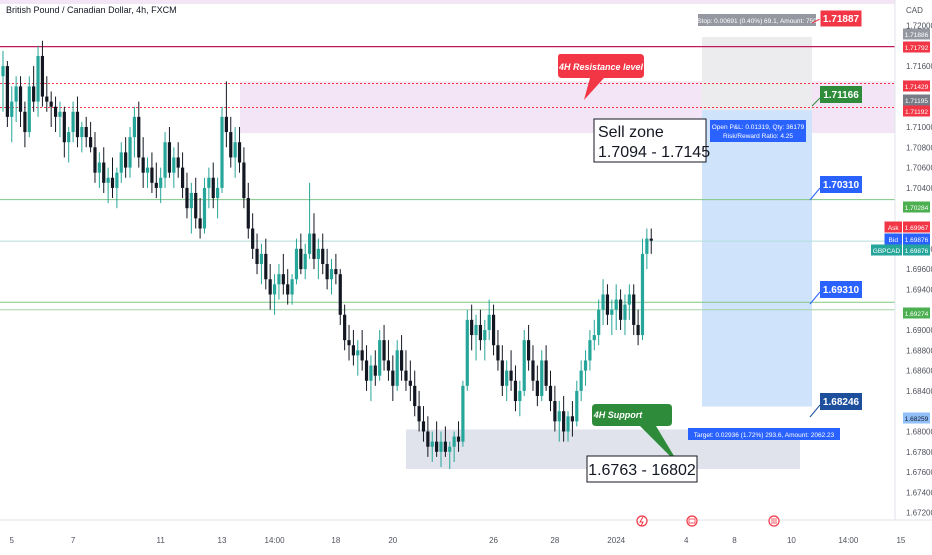  What do you see at coordinates (650, 140) in the screenshot?
I see `sell-zone-box` at bounding box center [650, 140].